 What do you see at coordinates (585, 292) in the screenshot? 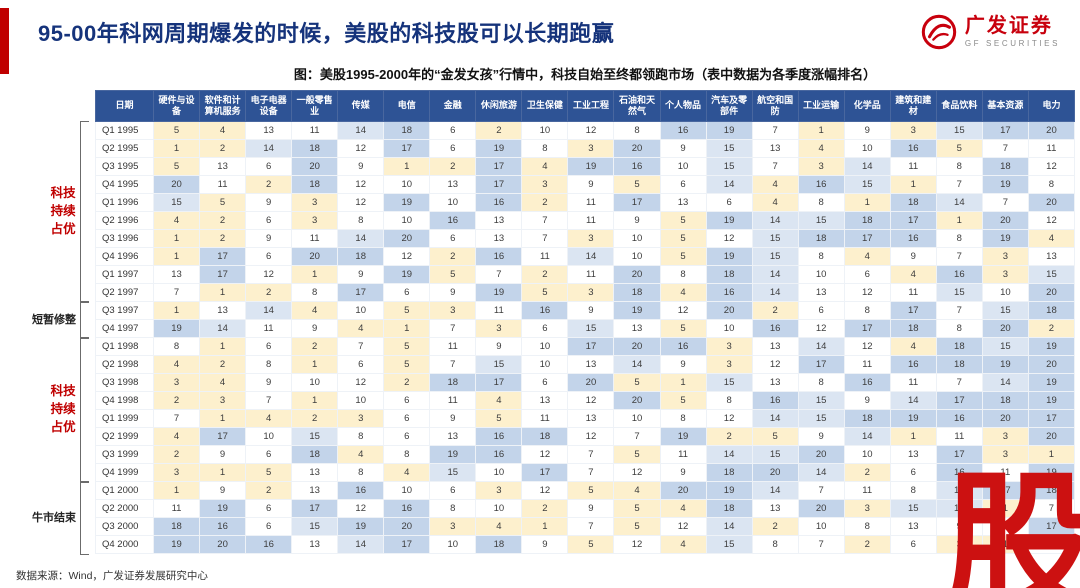
I see `table-row: Q2 1997 7 1 2 8 17 6 9 19 5 3 18 4 16 14 13 12 11 15 10 20` at bounding box center [585, 292].